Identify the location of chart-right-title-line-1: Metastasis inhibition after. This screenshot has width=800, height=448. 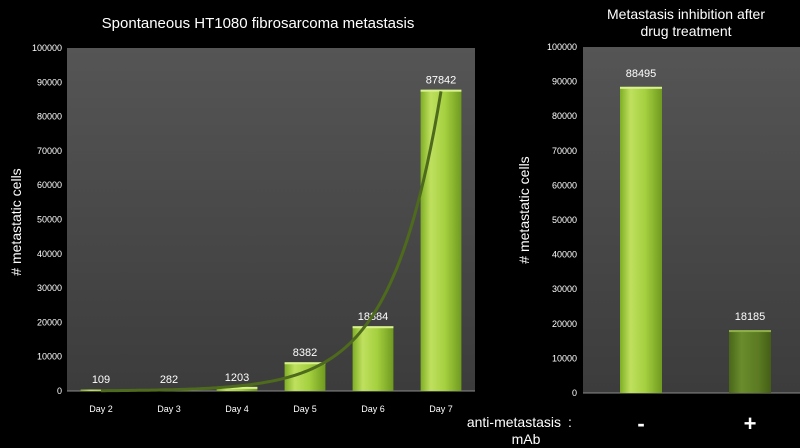
(686, 14).